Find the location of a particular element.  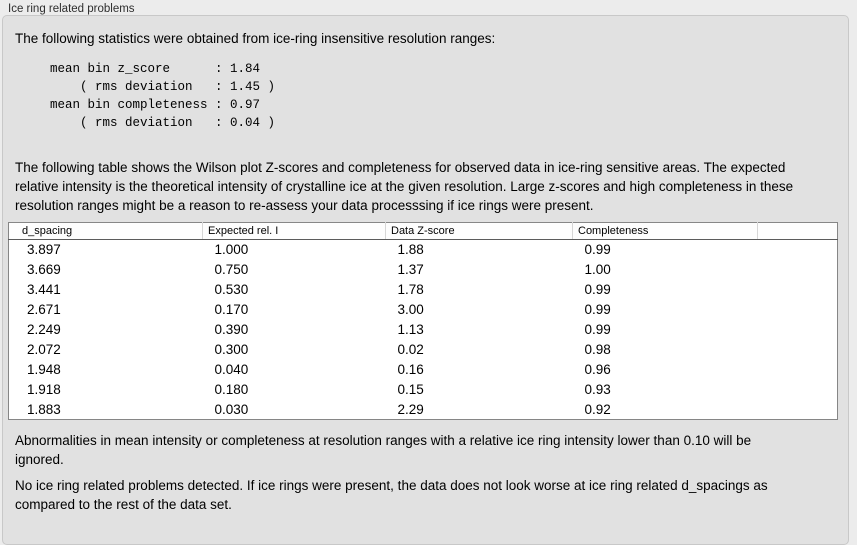

cell-data-z-score: 1.13 is located at coordinates (410, 329).